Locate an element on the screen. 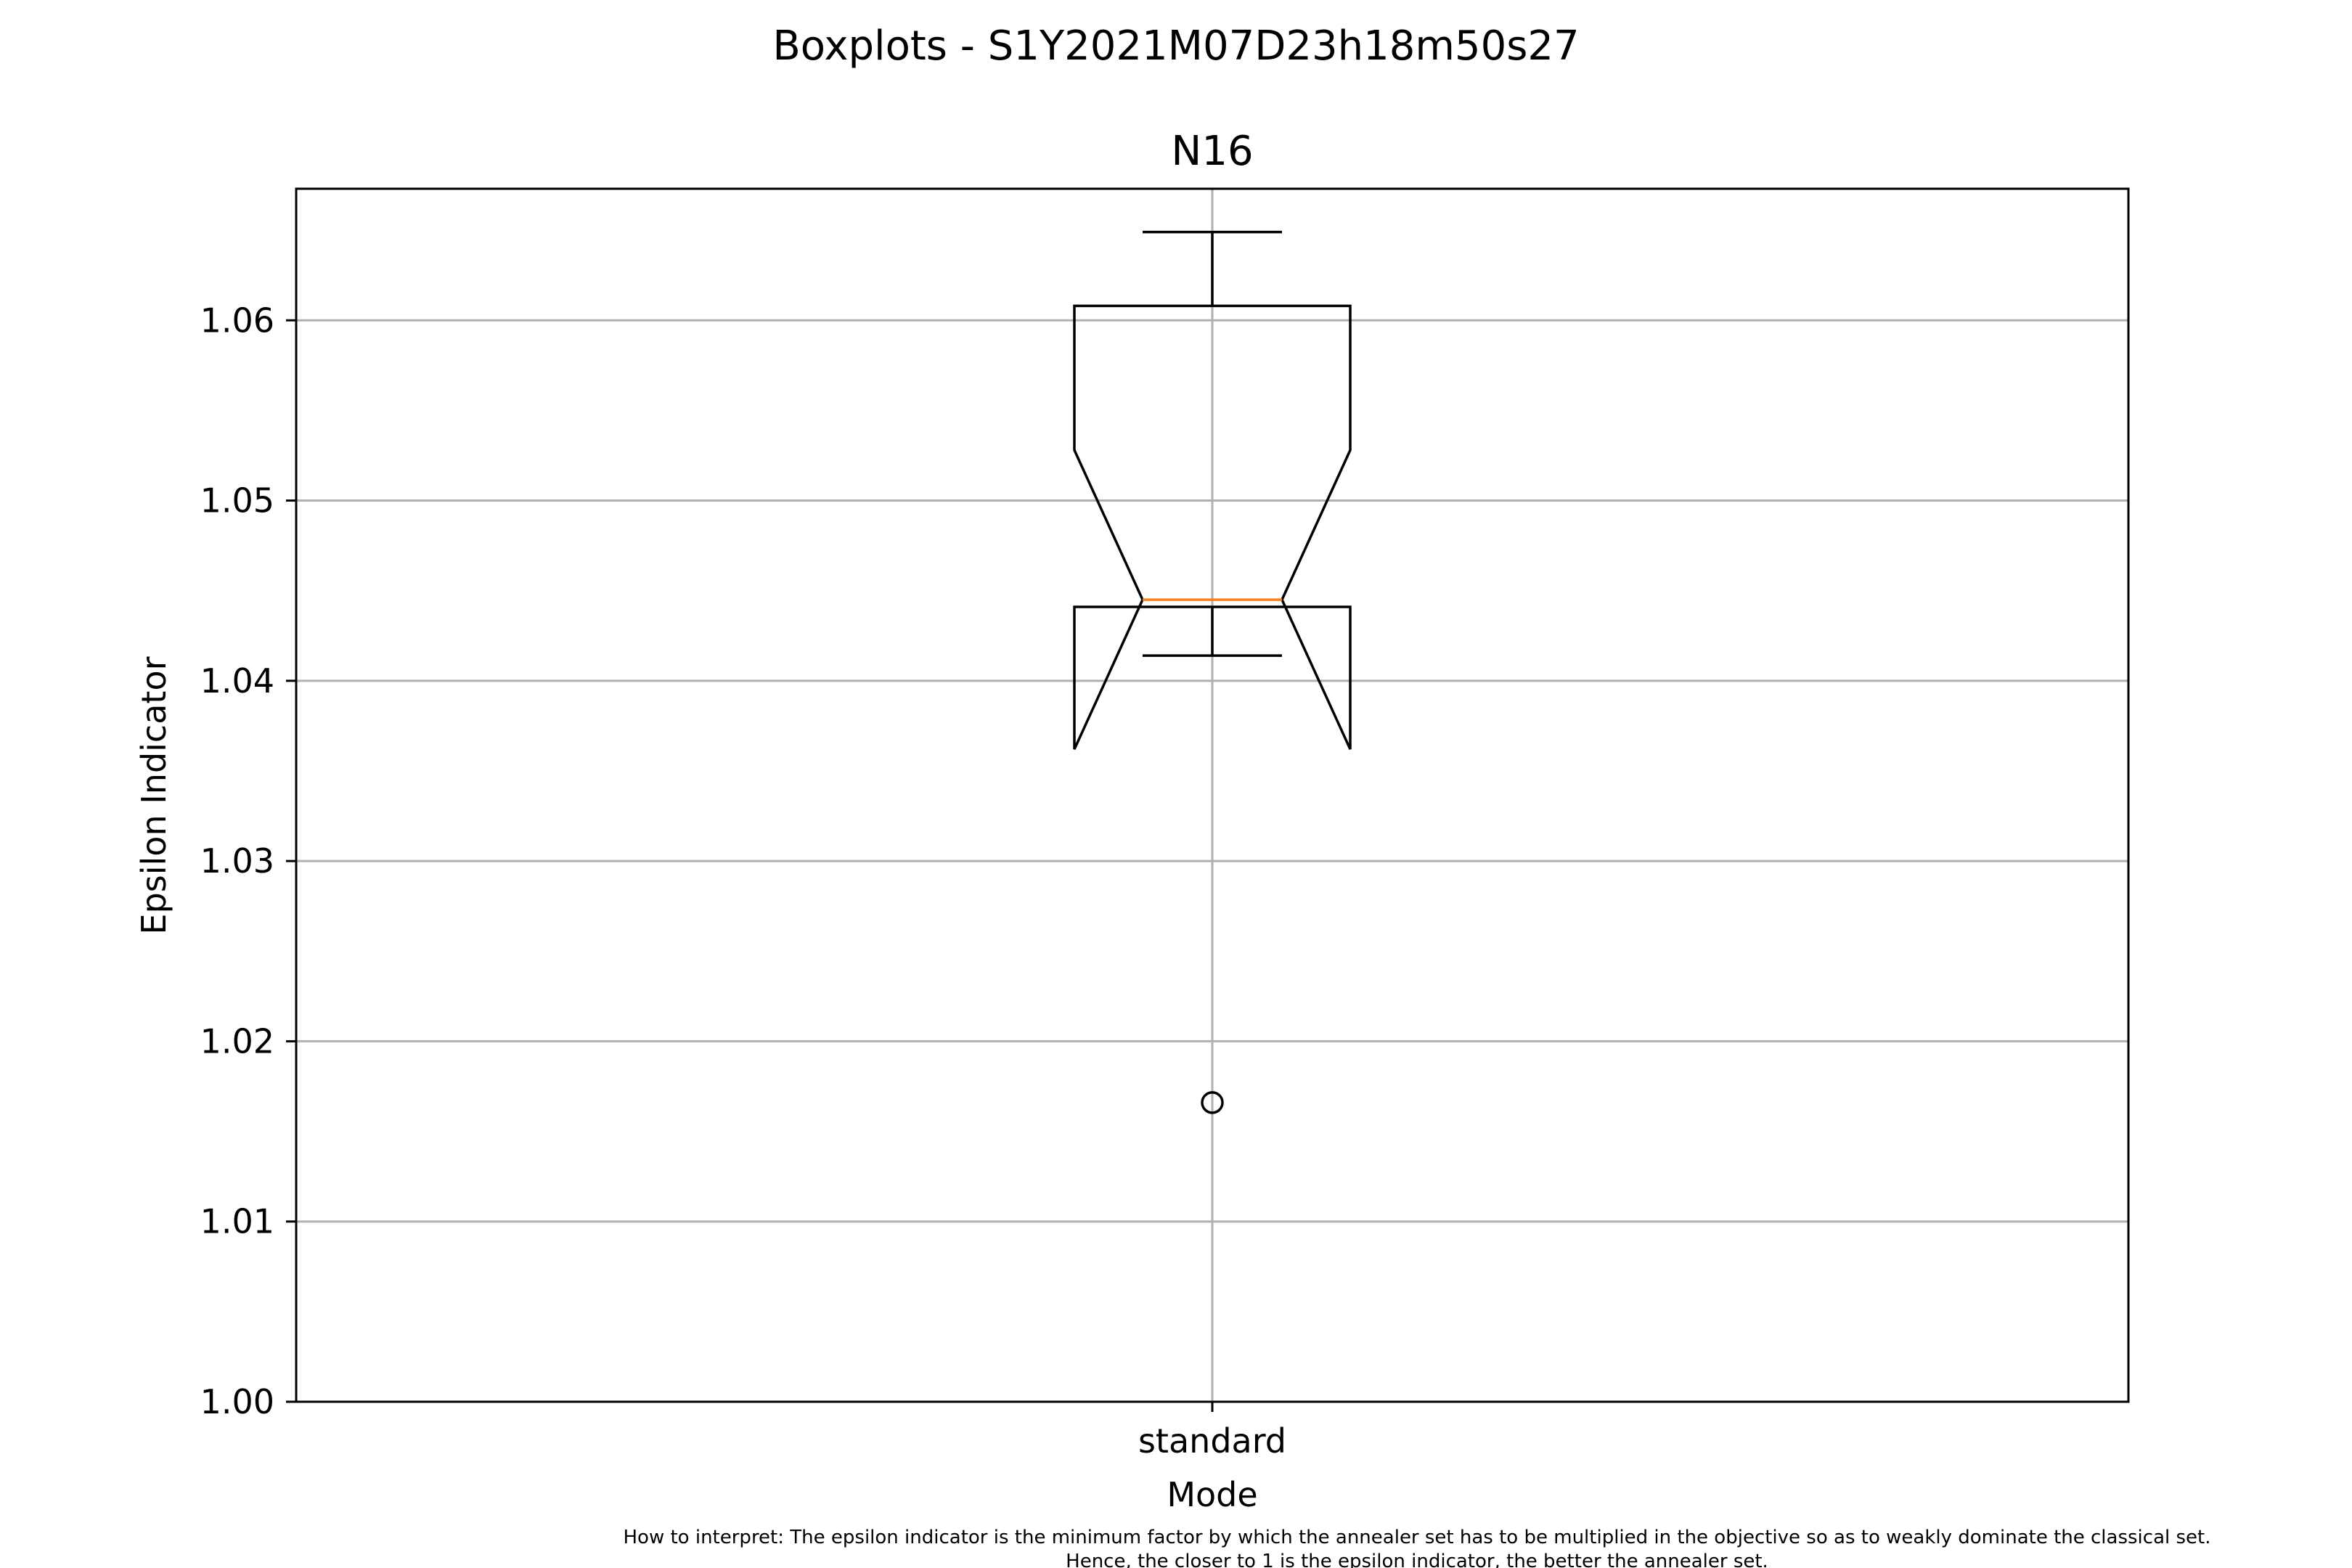  x-axis-label: Mode is located at coordinates (1212, 1494).